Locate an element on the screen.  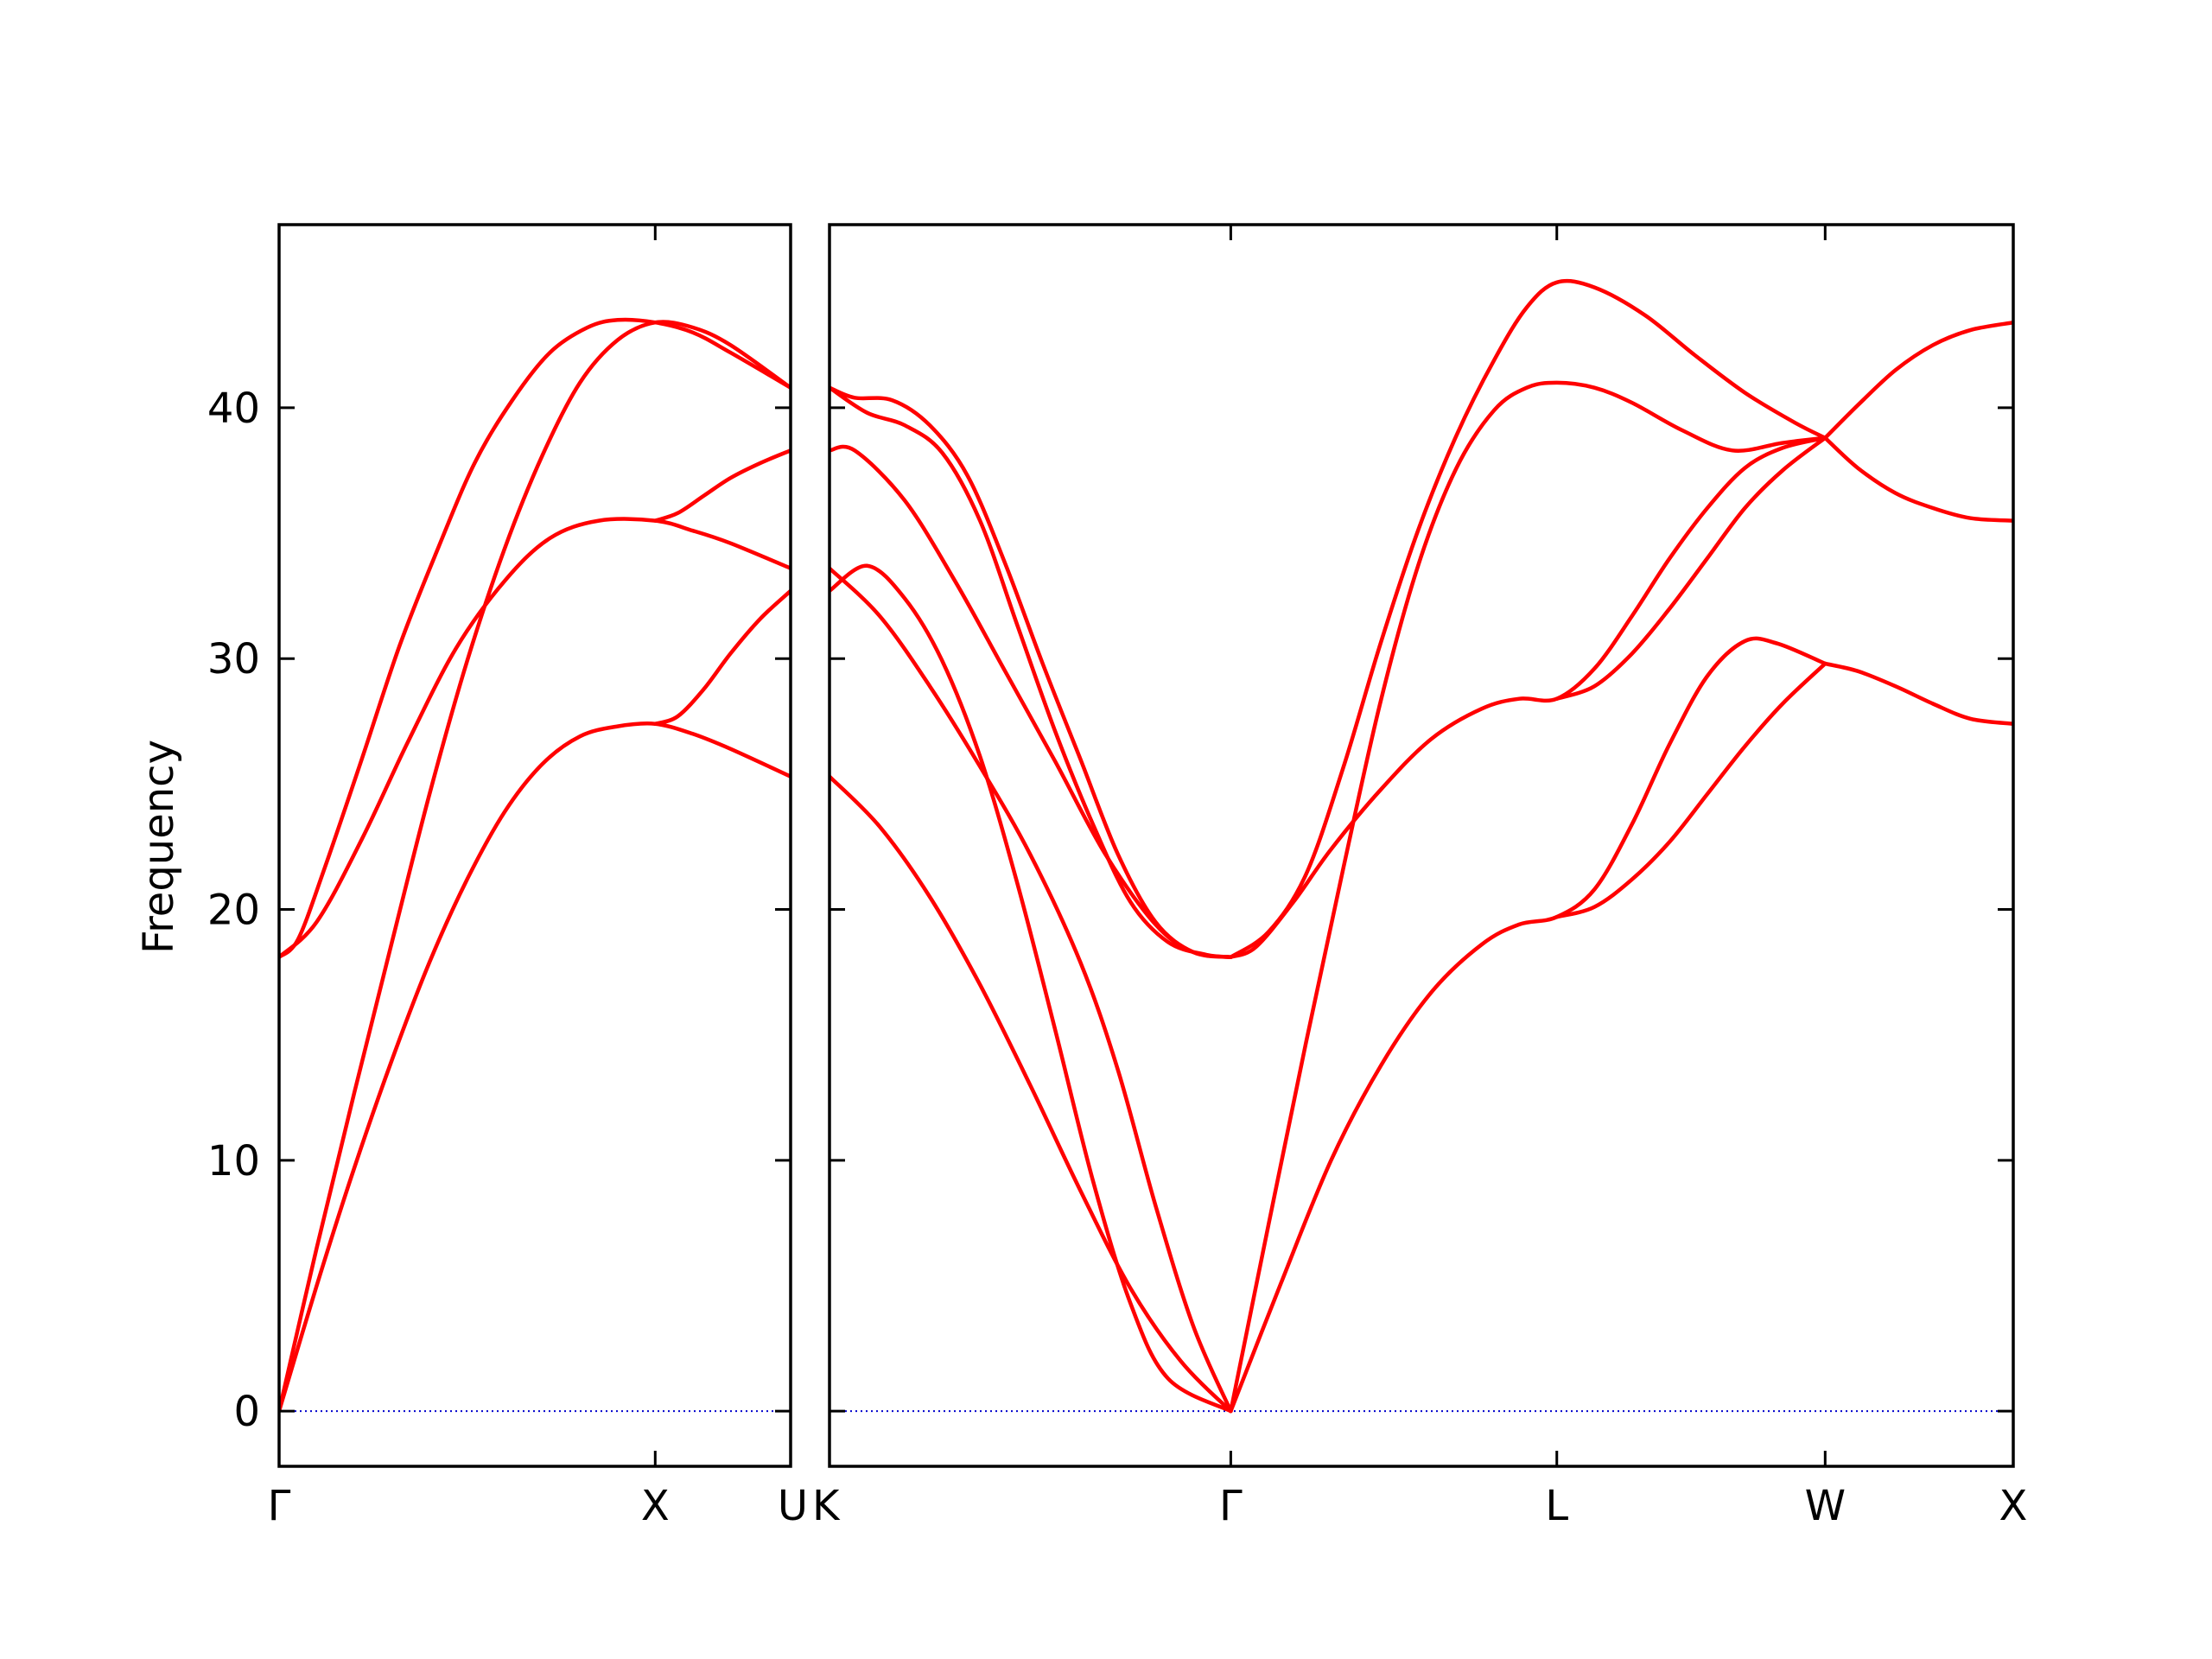
y-tick-label: 10 is located at coordinates (233, 1161).